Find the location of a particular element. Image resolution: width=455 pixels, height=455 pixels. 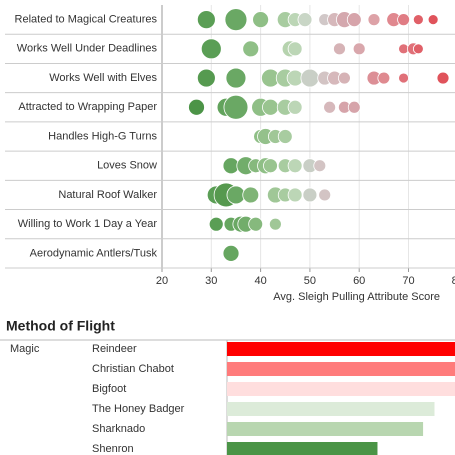

x-tick-label: 20 is located at coordinates (162, 281).